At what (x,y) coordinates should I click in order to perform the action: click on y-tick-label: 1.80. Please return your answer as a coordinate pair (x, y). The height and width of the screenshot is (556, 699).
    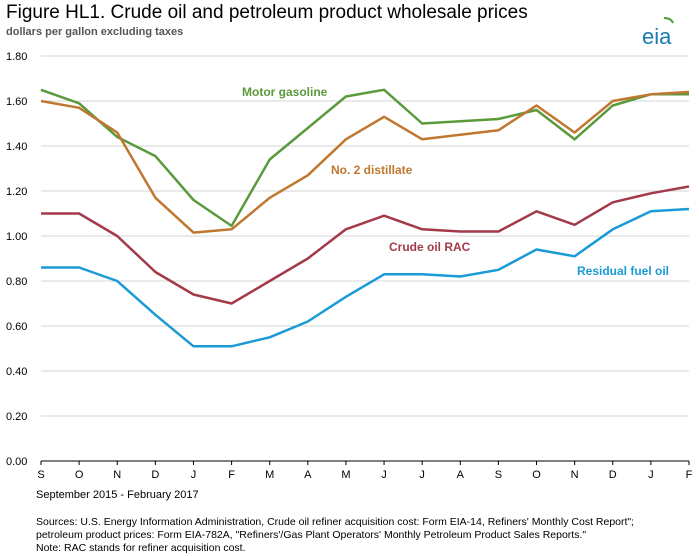
    Looking at the image, I should click on (16, 57).